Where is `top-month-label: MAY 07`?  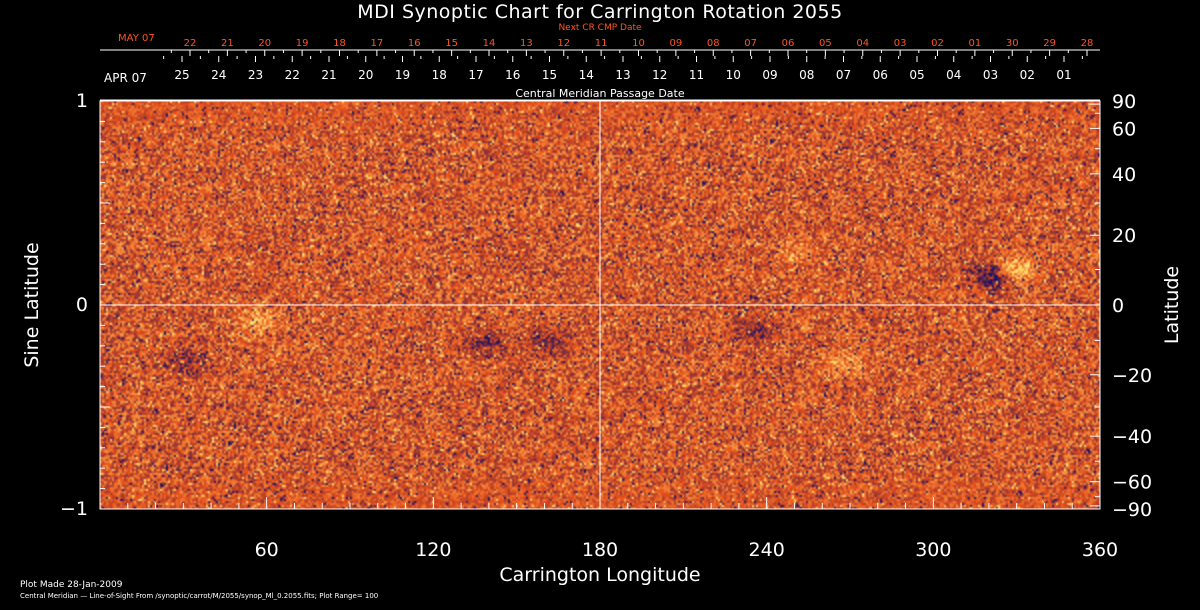 top-month-label: MAY 07 is located at coordinates (136, 38).